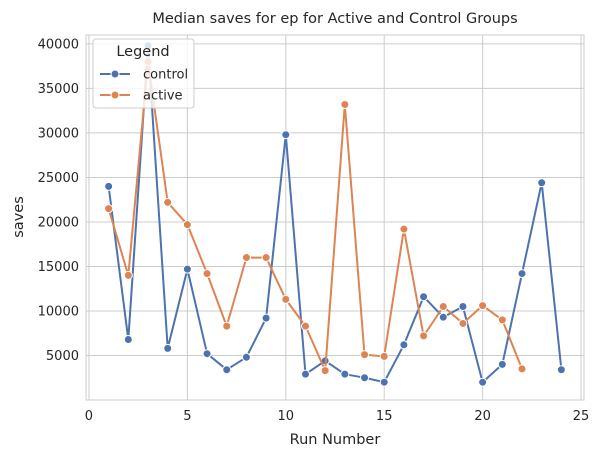 The image size is (597, 457). Describe the element at coordinates (286, 416) in the screenshot. I see `x-tick-label: 10` at that location.